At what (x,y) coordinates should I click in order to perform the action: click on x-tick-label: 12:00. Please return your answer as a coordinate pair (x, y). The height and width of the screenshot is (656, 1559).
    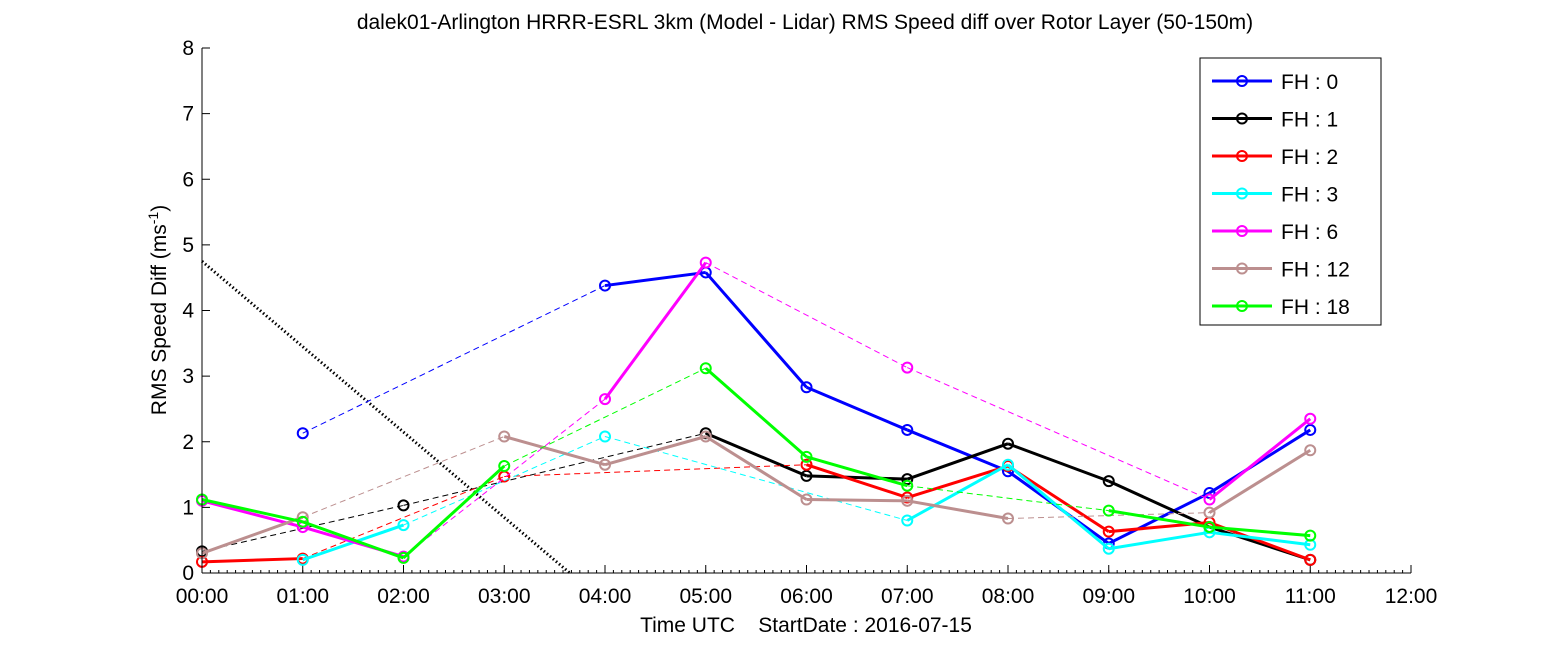
    Looking at the image, I should click on (1411, 596).